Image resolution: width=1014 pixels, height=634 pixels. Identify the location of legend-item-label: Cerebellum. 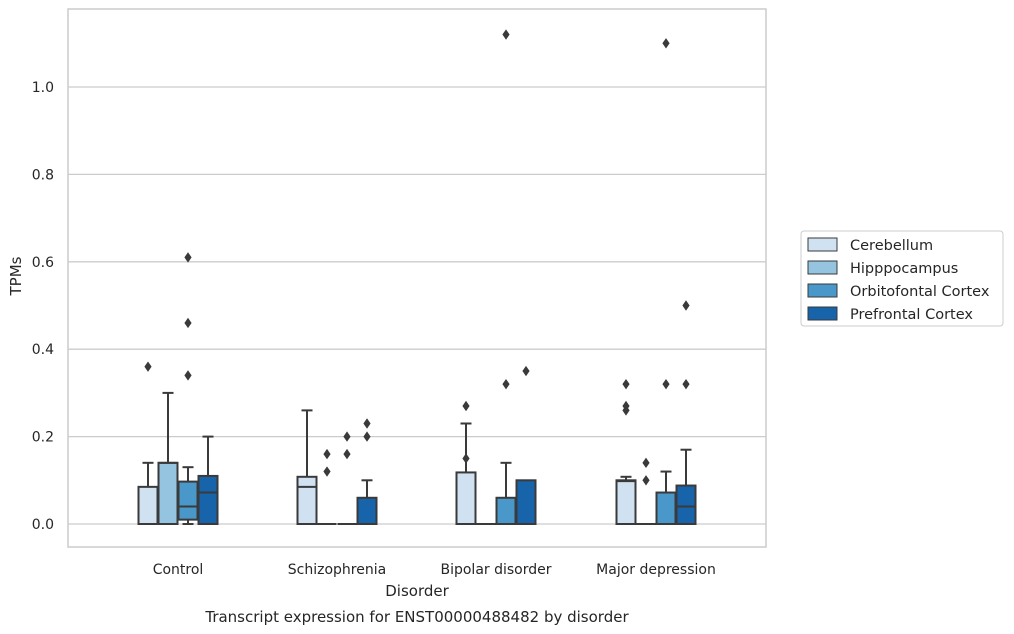
(891, 246).